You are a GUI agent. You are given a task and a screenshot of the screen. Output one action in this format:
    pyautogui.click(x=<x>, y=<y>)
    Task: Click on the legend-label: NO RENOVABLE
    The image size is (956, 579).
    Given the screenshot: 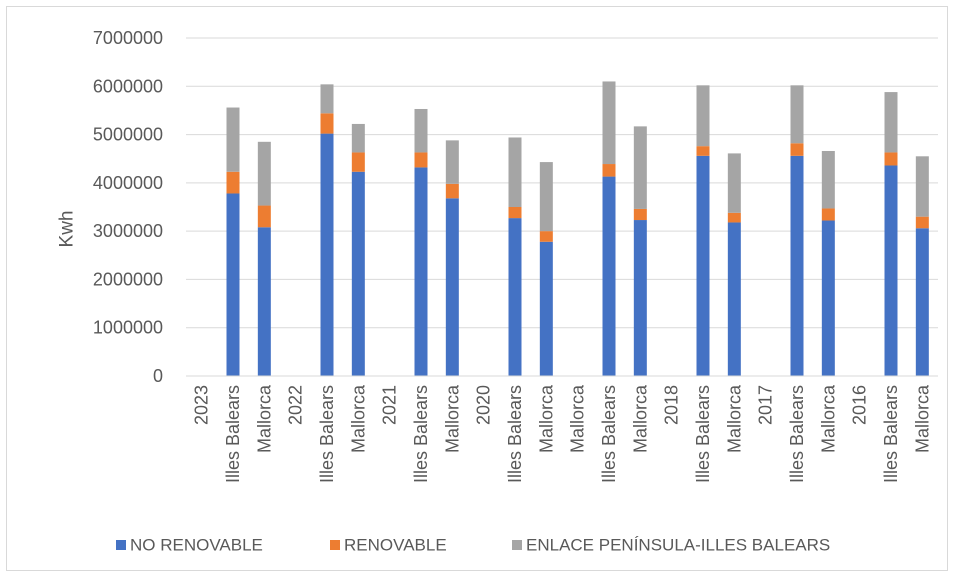 What is the action you would take?
    pyautogui.click(x=196, y=545)
    